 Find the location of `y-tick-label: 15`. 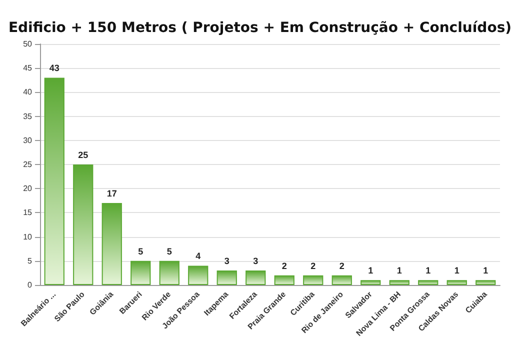

y-tick-label: 15 is located at coordinates (28, 213).